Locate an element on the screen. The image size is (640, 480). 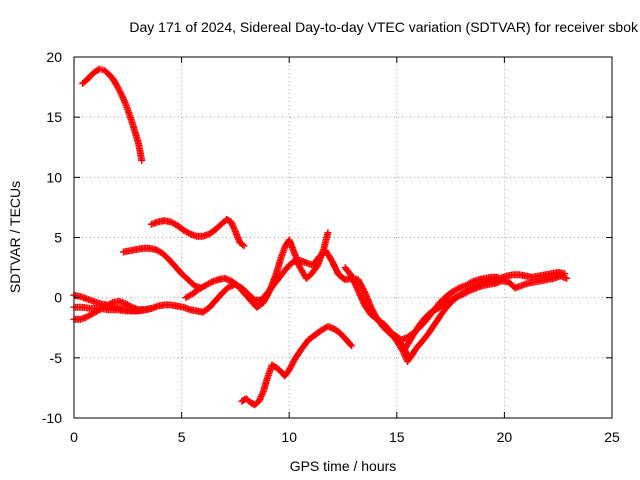
y-tick-label: 15 is located at coordinates (54, 117).